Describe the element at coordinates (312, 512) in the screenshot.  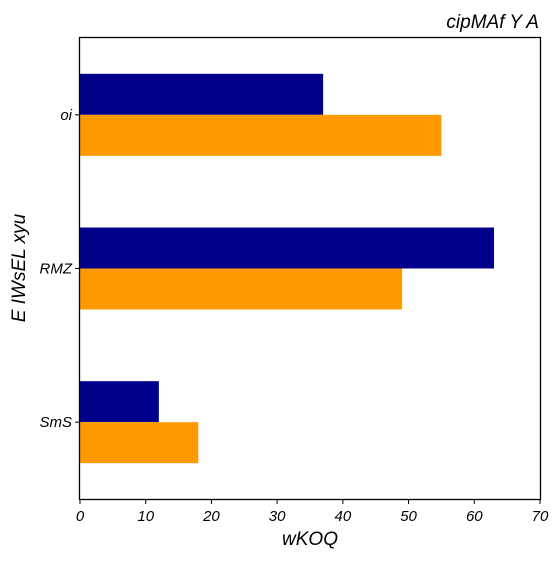
I see `x-axis-ticks: 0 10 20 30 40 50 60 70` at that location.